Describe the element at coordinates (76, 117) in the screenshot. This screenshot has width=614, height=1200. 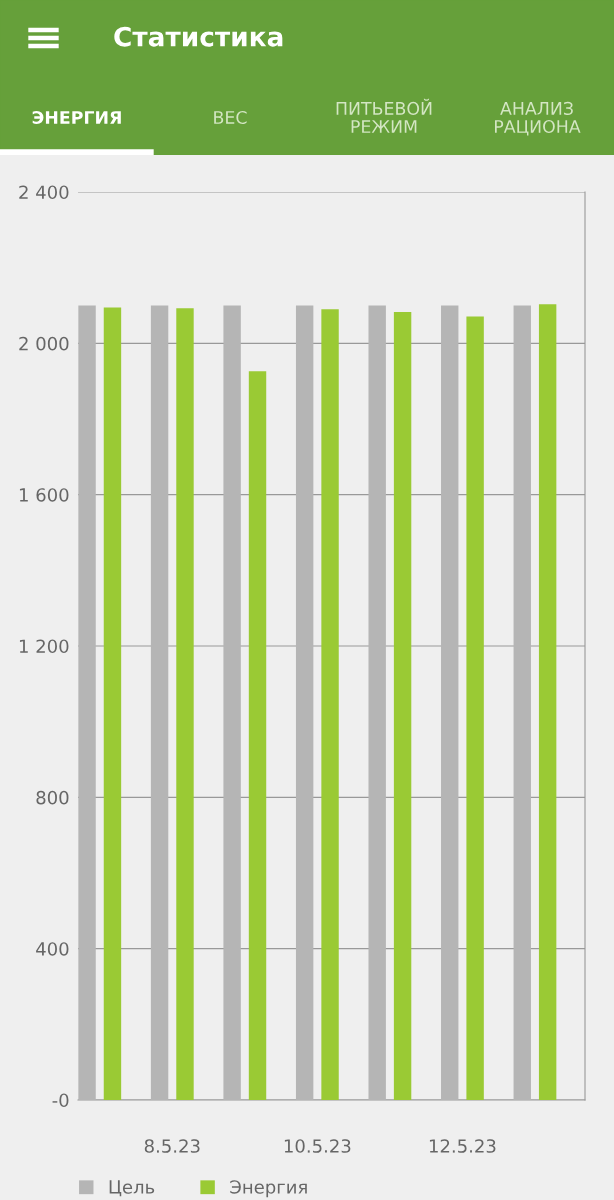
I see `text: ЭНЕРГИЯ` at that location.